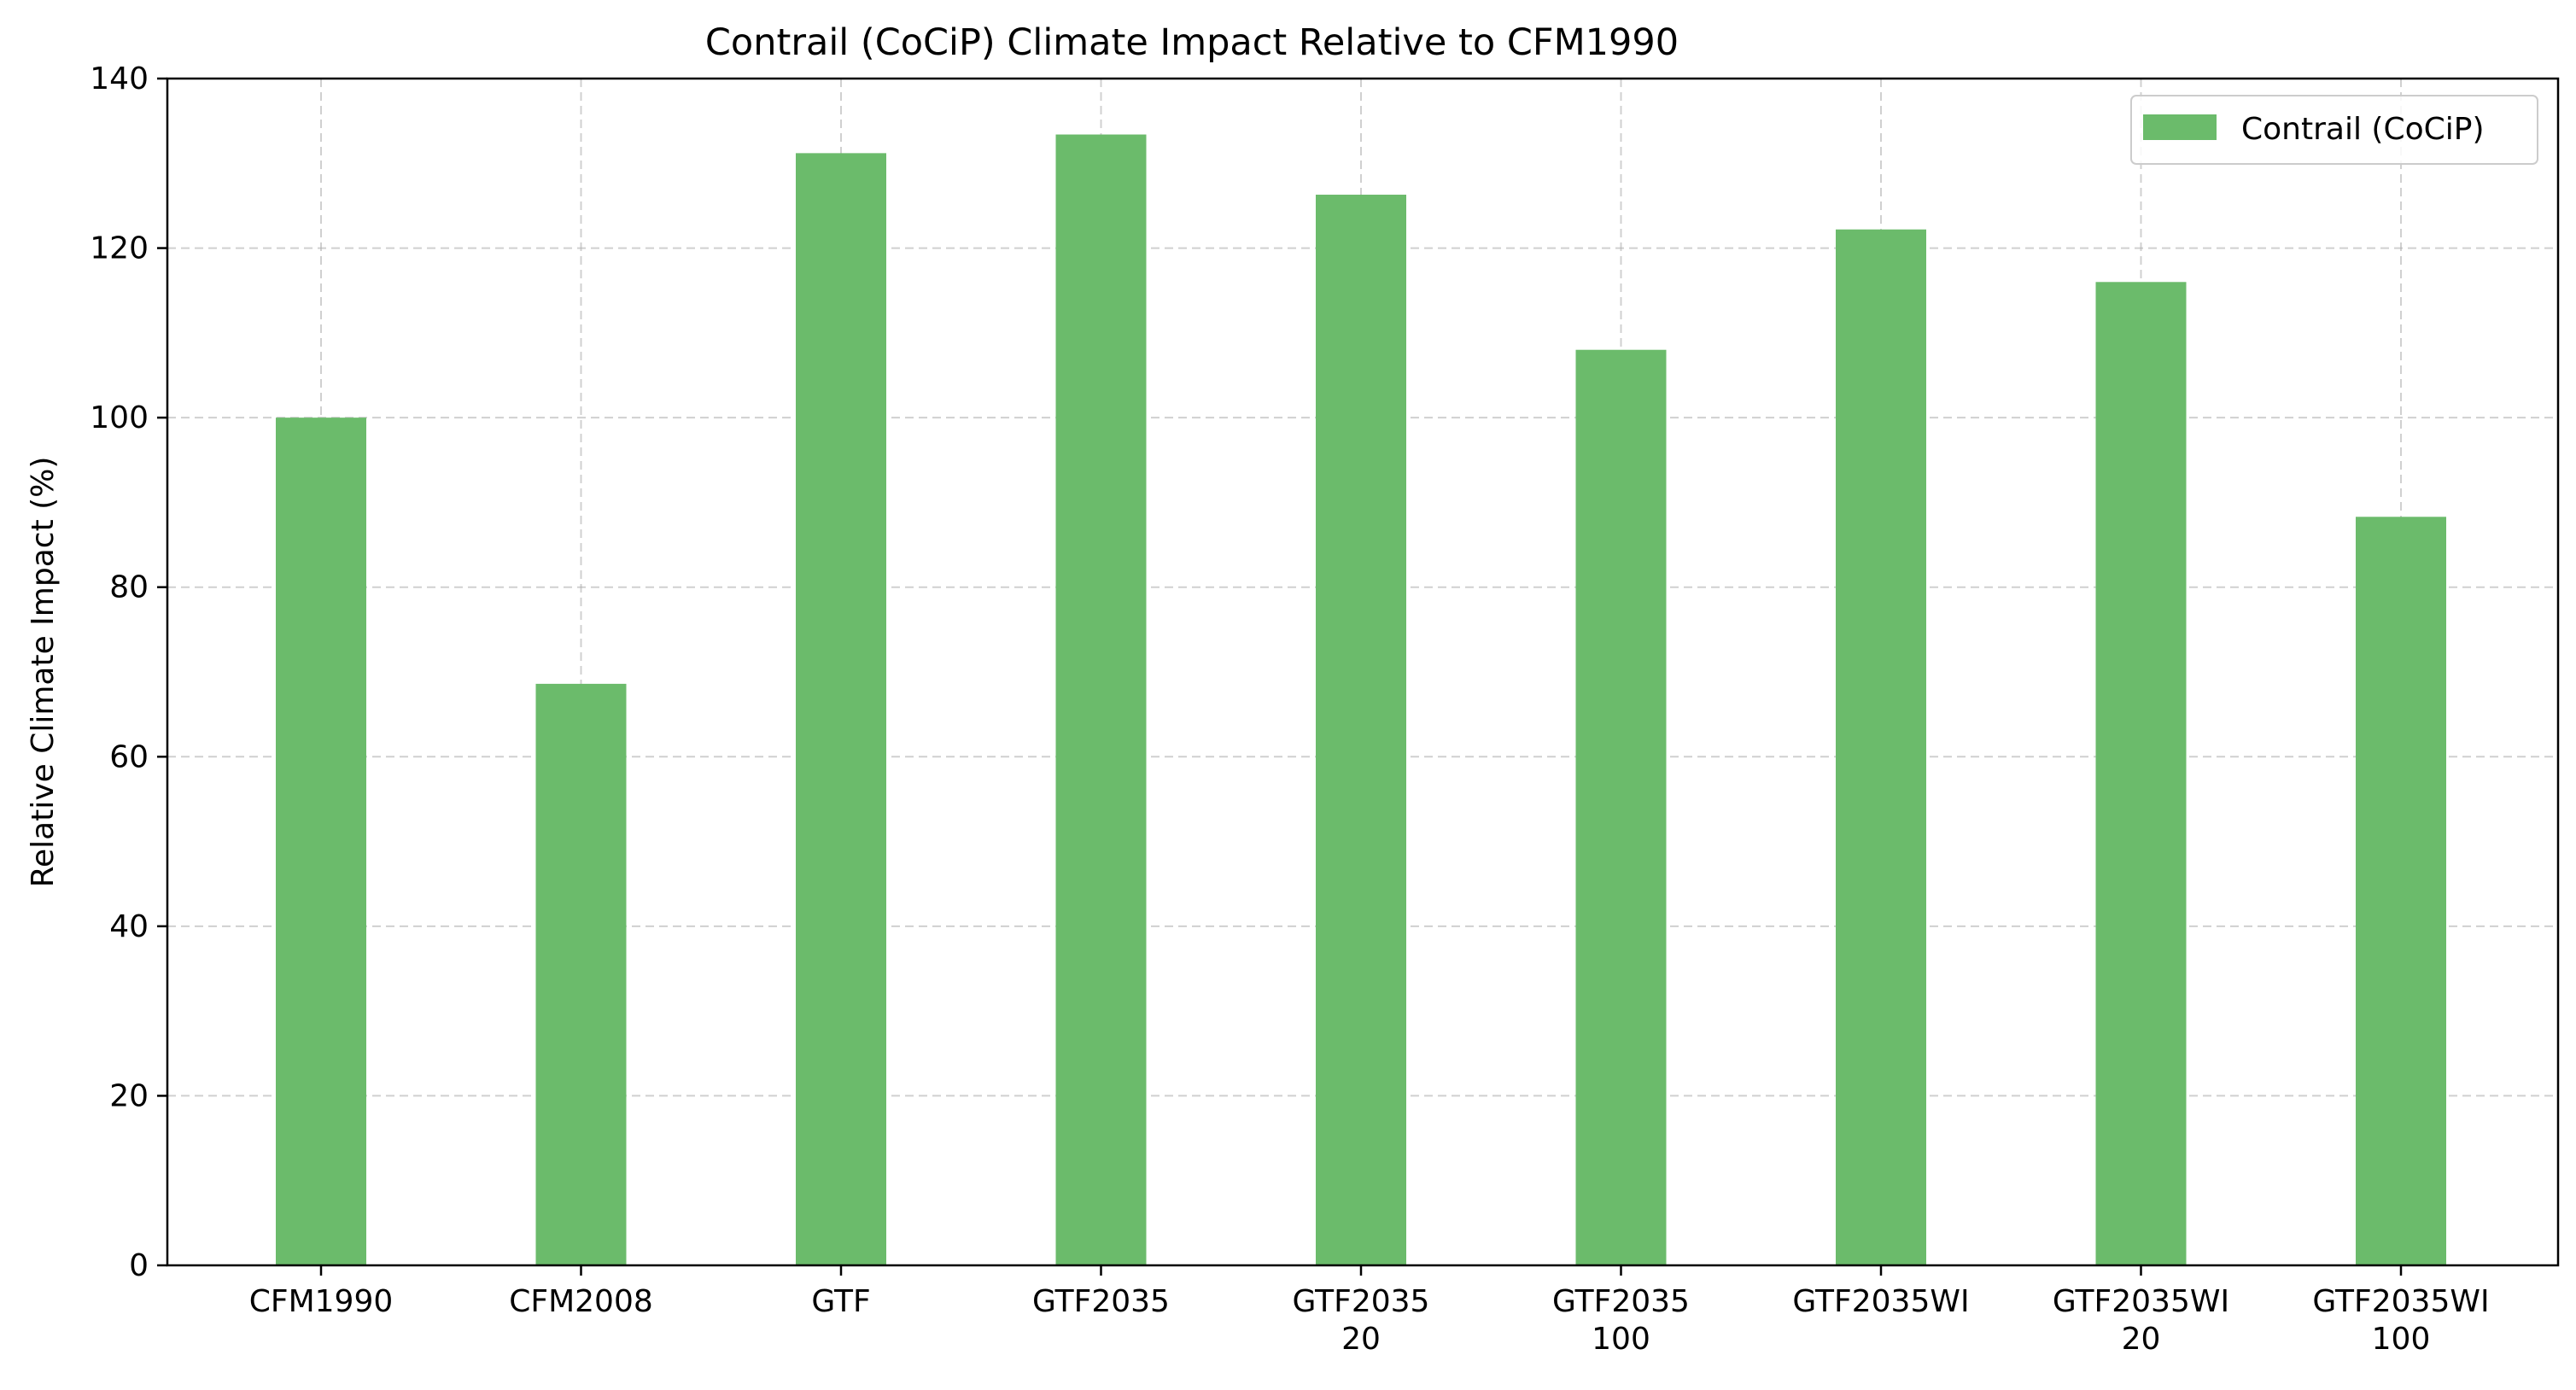  What do you see at coordinates (129, 926) in the screenshot?
I see `y-tick-label: 40` at bounding box center [129, 926].